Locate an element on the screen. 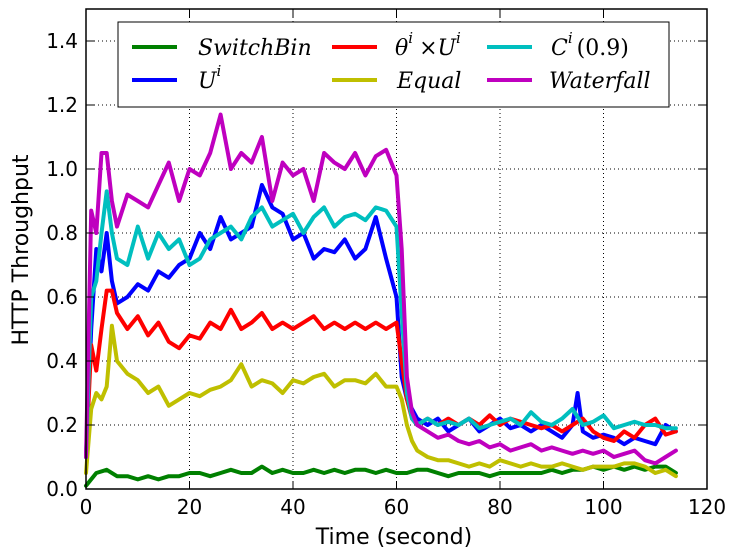 This screenshot has height=560, width=734. legend-label-u: Ui is located at coordinates (210, 78).